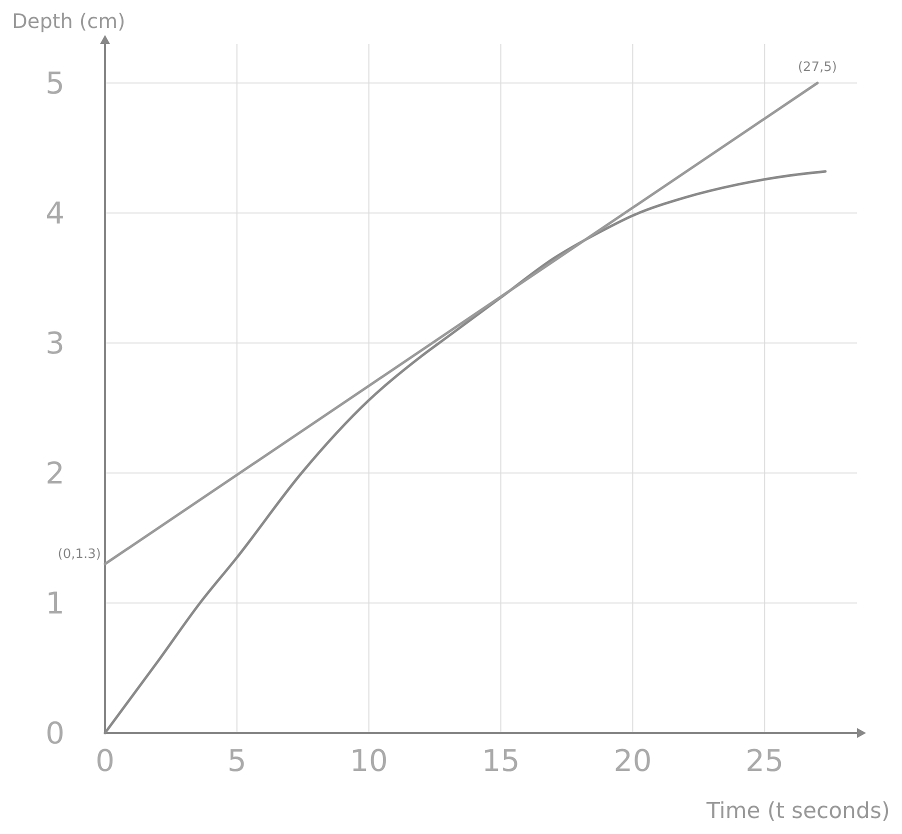 The height and width of the screenshot is (834, 902). Describe the element at coordinates (797, 811) in the screenshot. I see `x-axis-title: Time (t seconds)` at that location.